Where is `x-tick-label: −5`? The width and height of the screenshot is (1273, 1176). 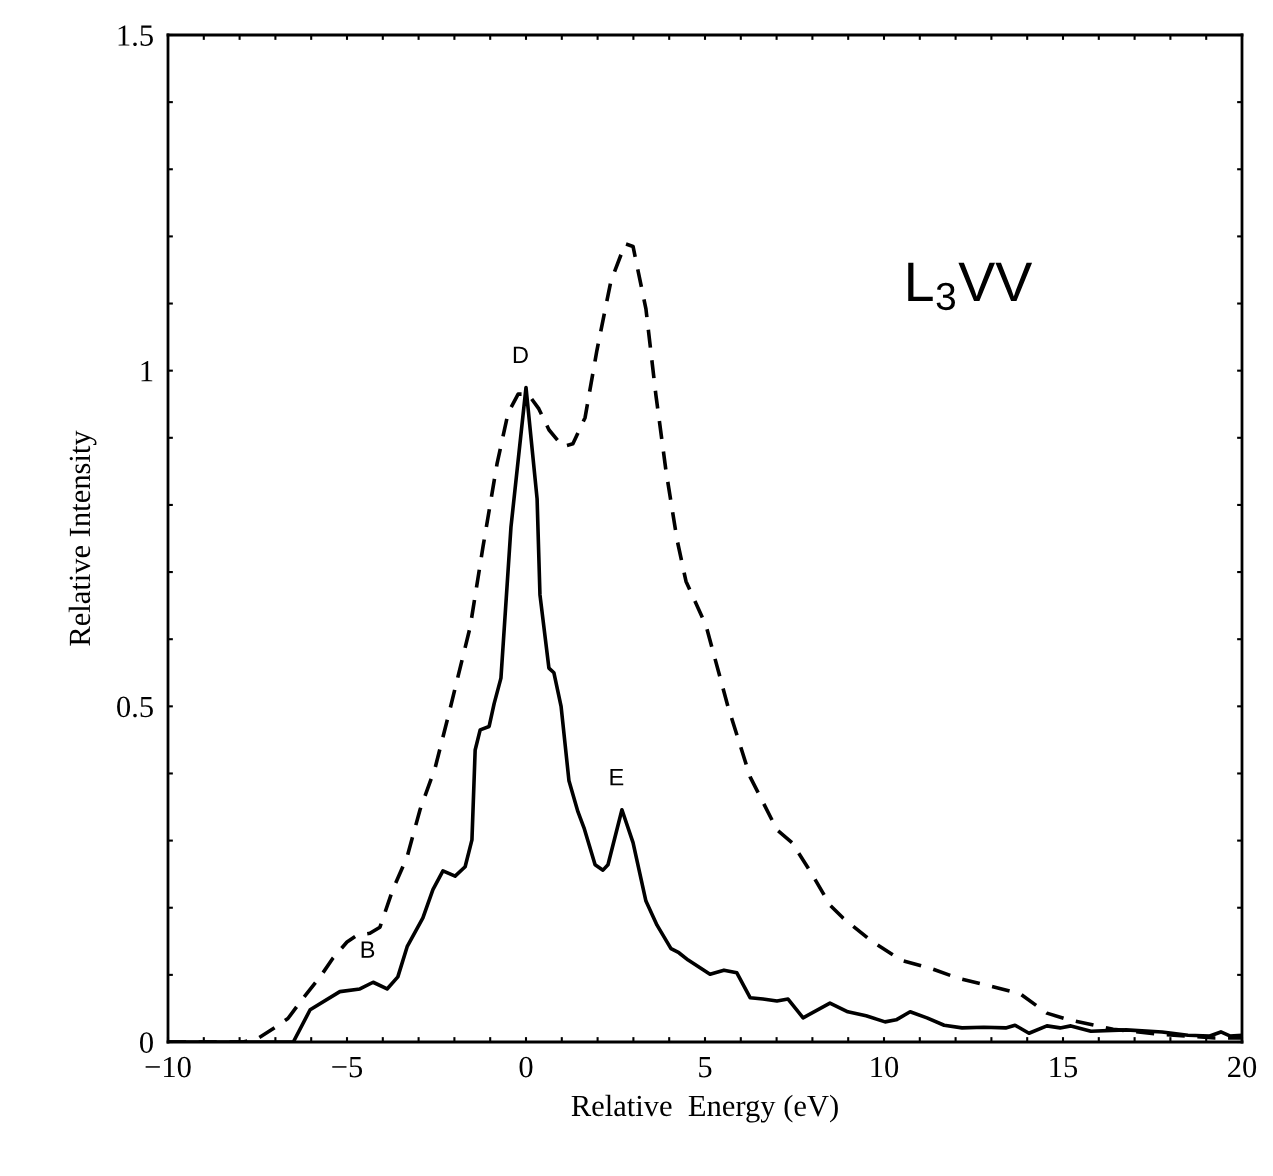 x-tick-label: −5 is located at coordinates (347, 1067).